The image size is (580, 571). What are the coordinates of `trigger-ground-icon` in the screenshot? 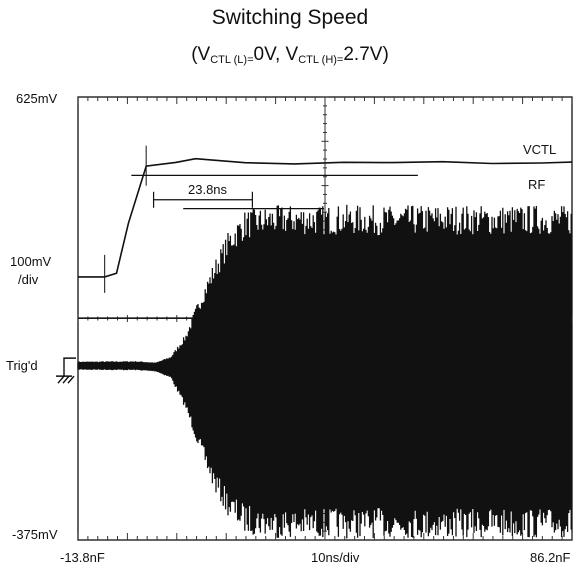 It's located at (66, 370).